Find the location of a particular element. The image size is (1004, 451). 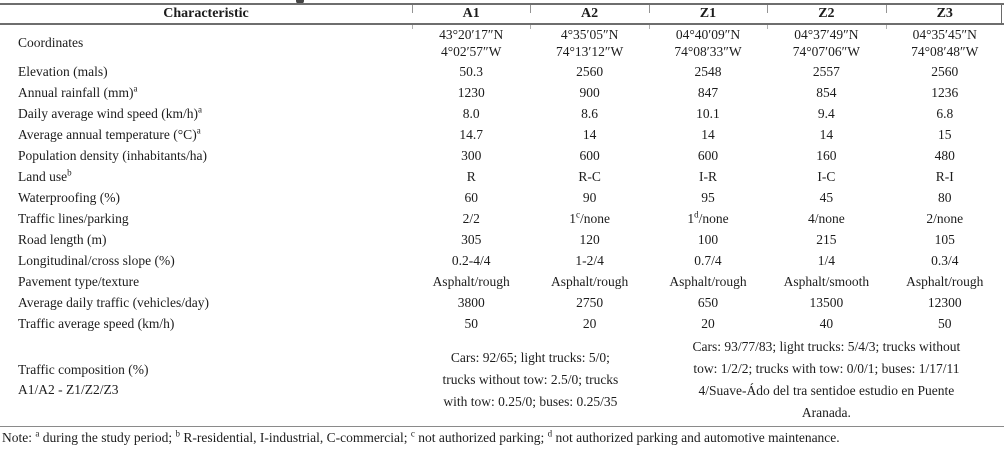

value-cell-a2: 14 is located at coordinates (589, 134).